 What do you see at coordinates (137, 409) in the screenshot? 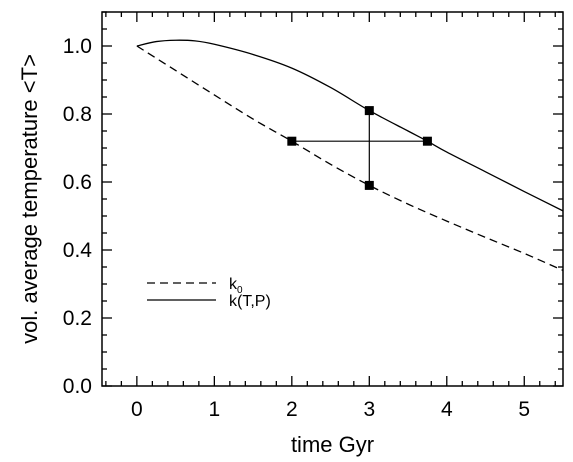
I see `x-tick-label: 0` at bounding box center [137, 409].